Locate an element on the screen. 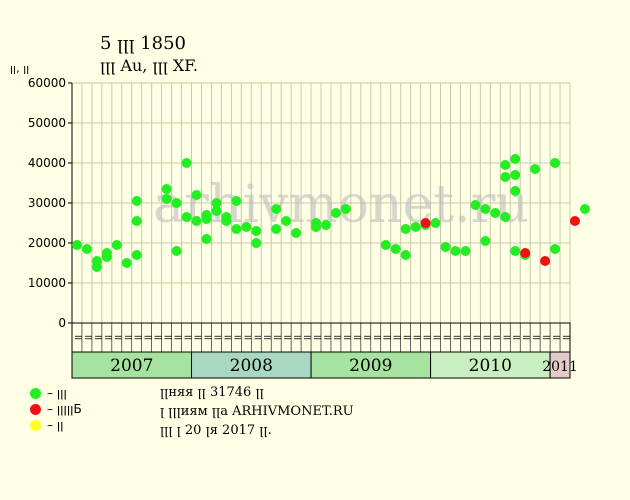 This screenshot has height=500, width=630. note-date: ꞁꞁꞁ ꞁ 20 ꞁя 2017 ꞁꞁ. is located at coordinates (216, 430).